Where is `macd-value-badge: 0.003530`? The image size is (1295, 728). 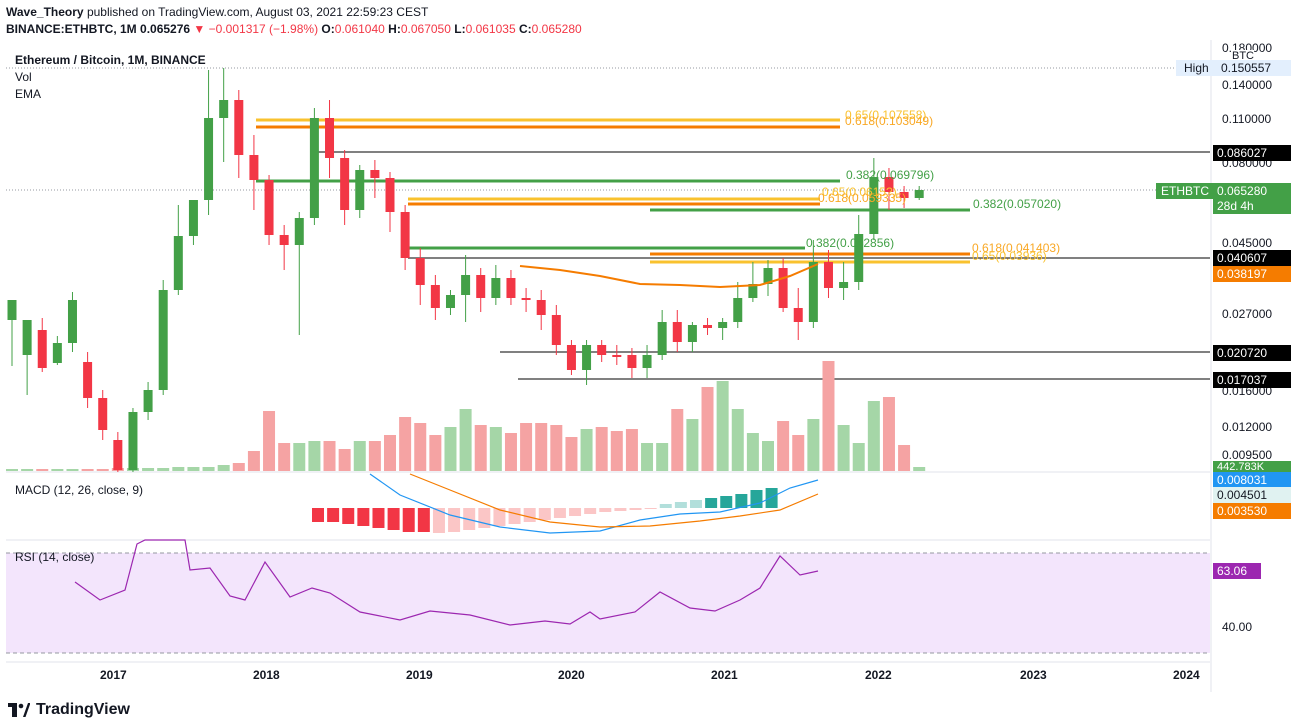 macd-value-badge: 0.003530 is located at coordinates (1252, 511).